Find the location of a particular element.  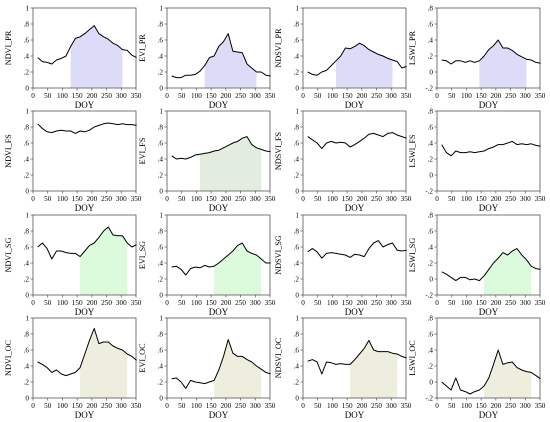

panel-evi-pr: 0 50 100 150 200 250 300 350 0 .2 .4 .6 .8 1 DOY EVI_PR is located at coordinates (207, 57).